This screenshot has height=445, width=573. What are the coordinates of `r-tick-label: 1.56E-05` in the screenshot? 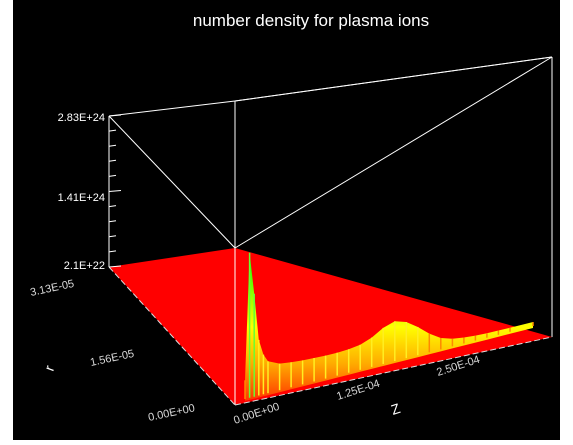 It's located at (112, 358).